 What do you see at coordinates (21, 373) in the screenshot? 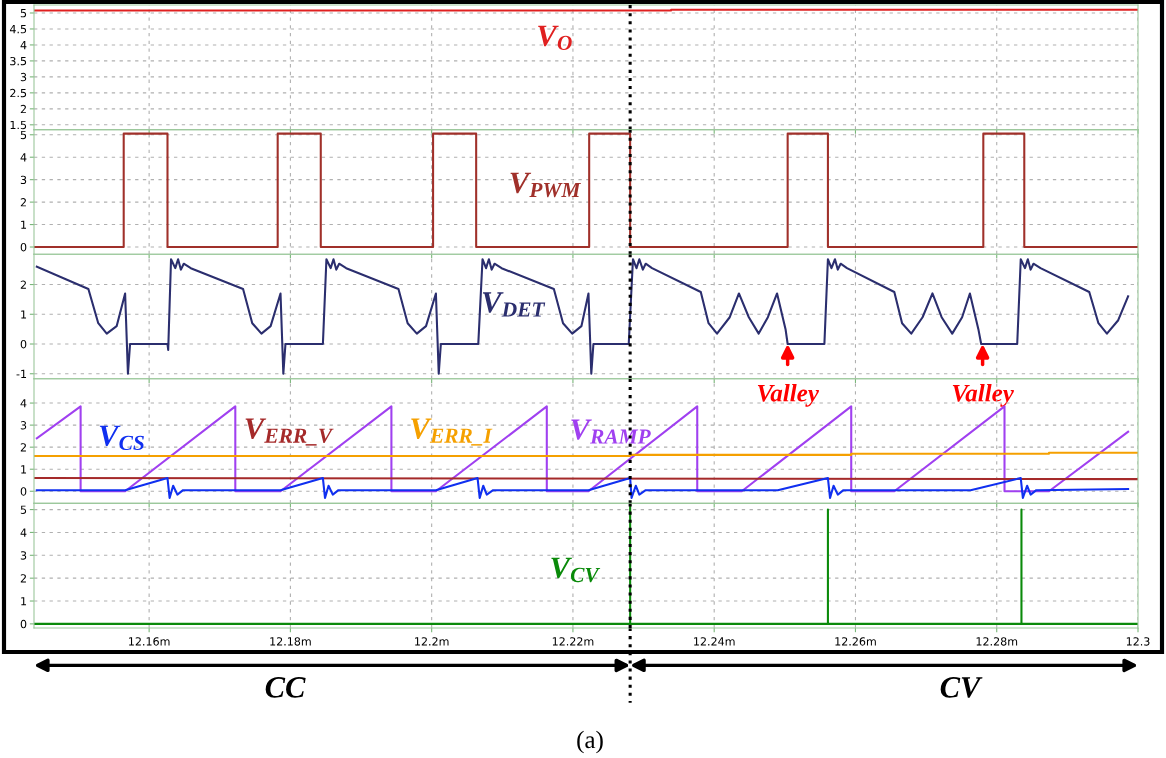
I see `y-tick-label: -1` at bounding box center [21, 373].